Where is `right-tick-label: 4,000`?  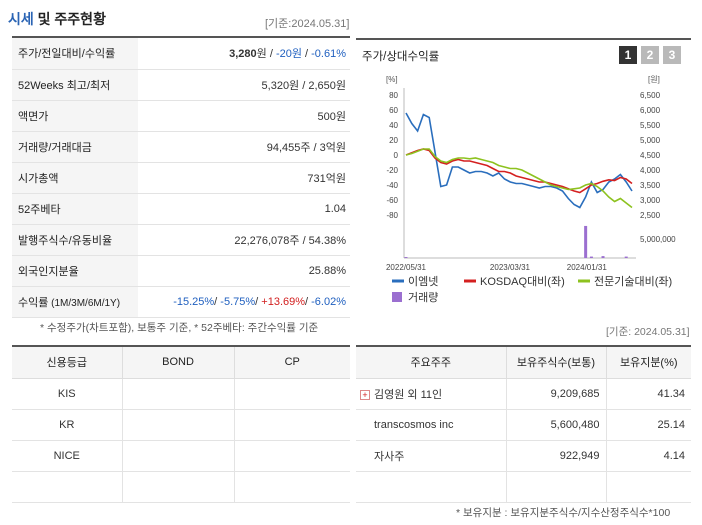
right-tick-label: 4,000 is located at coordinates (650, 170).